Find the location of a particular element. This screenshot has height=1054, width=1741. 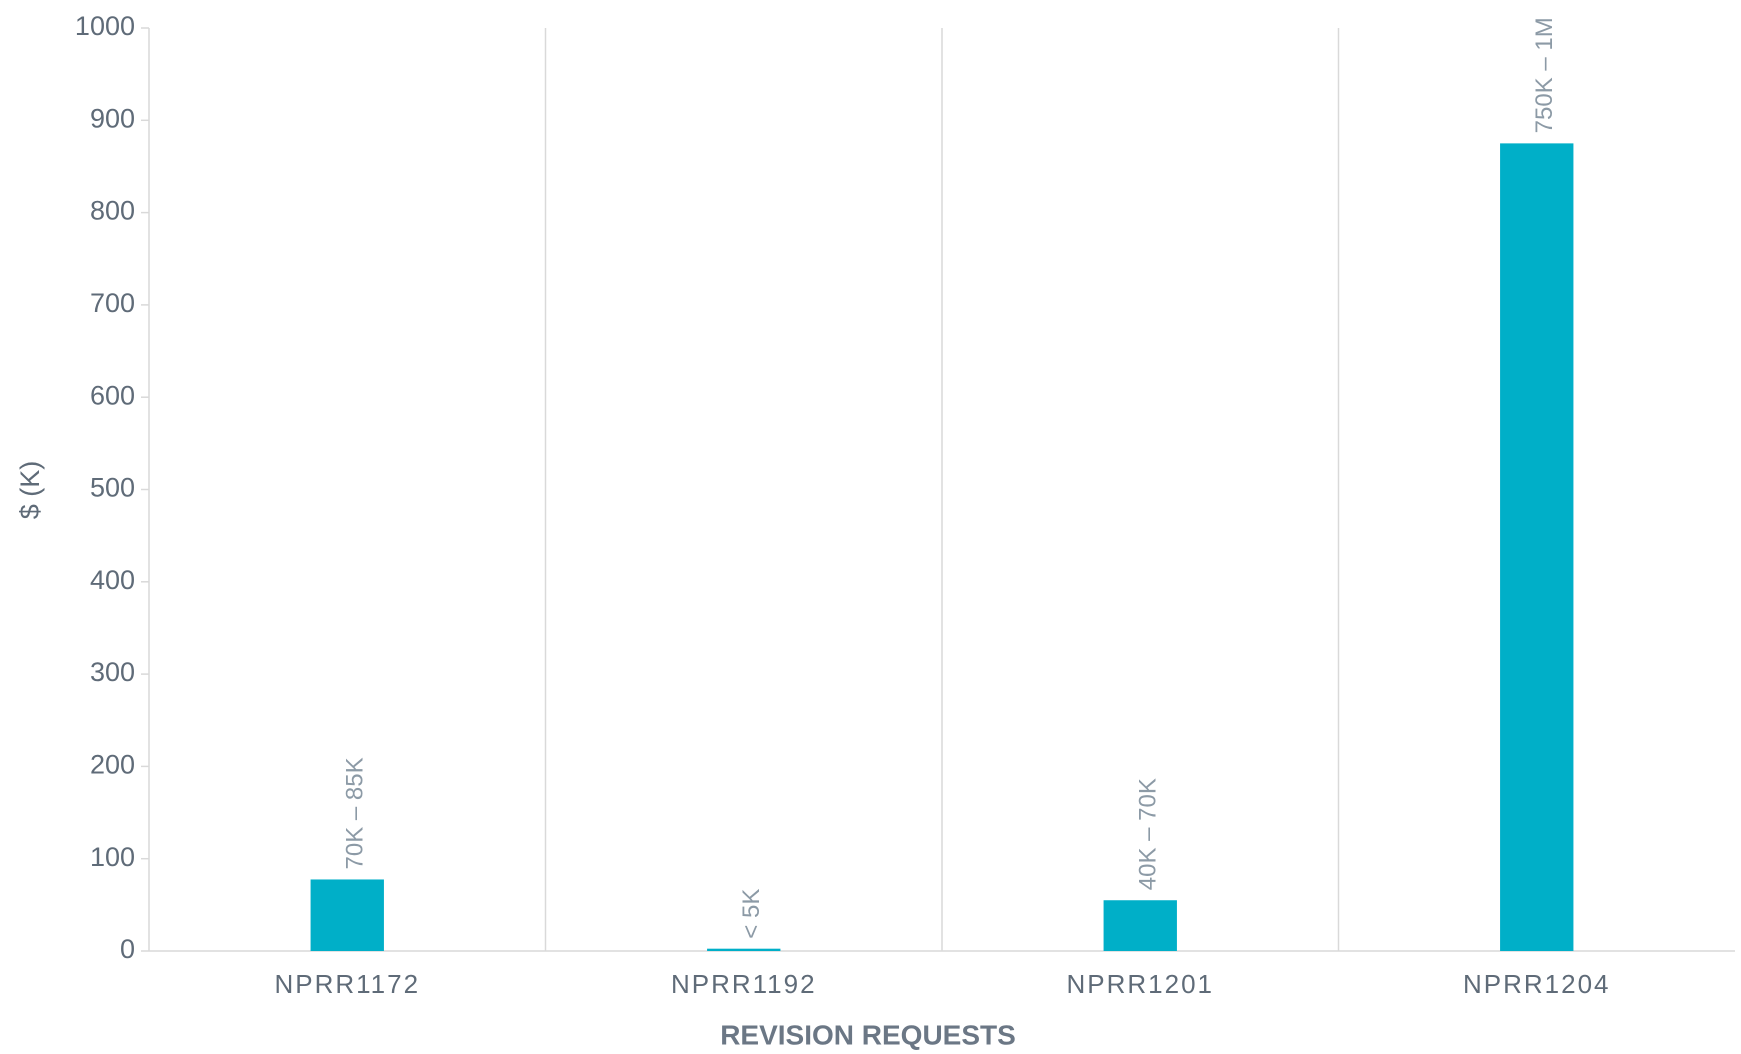

value-label: 750K – 1M is located at coordinates (1544, 75).